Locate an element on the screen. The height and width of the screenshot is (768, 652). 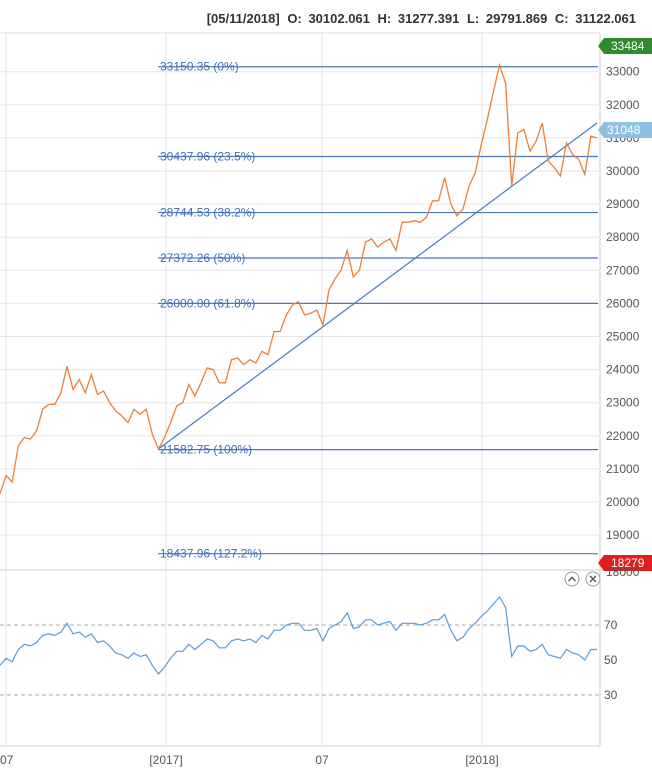
oscillator-guides is located at coordinates (300, 660).